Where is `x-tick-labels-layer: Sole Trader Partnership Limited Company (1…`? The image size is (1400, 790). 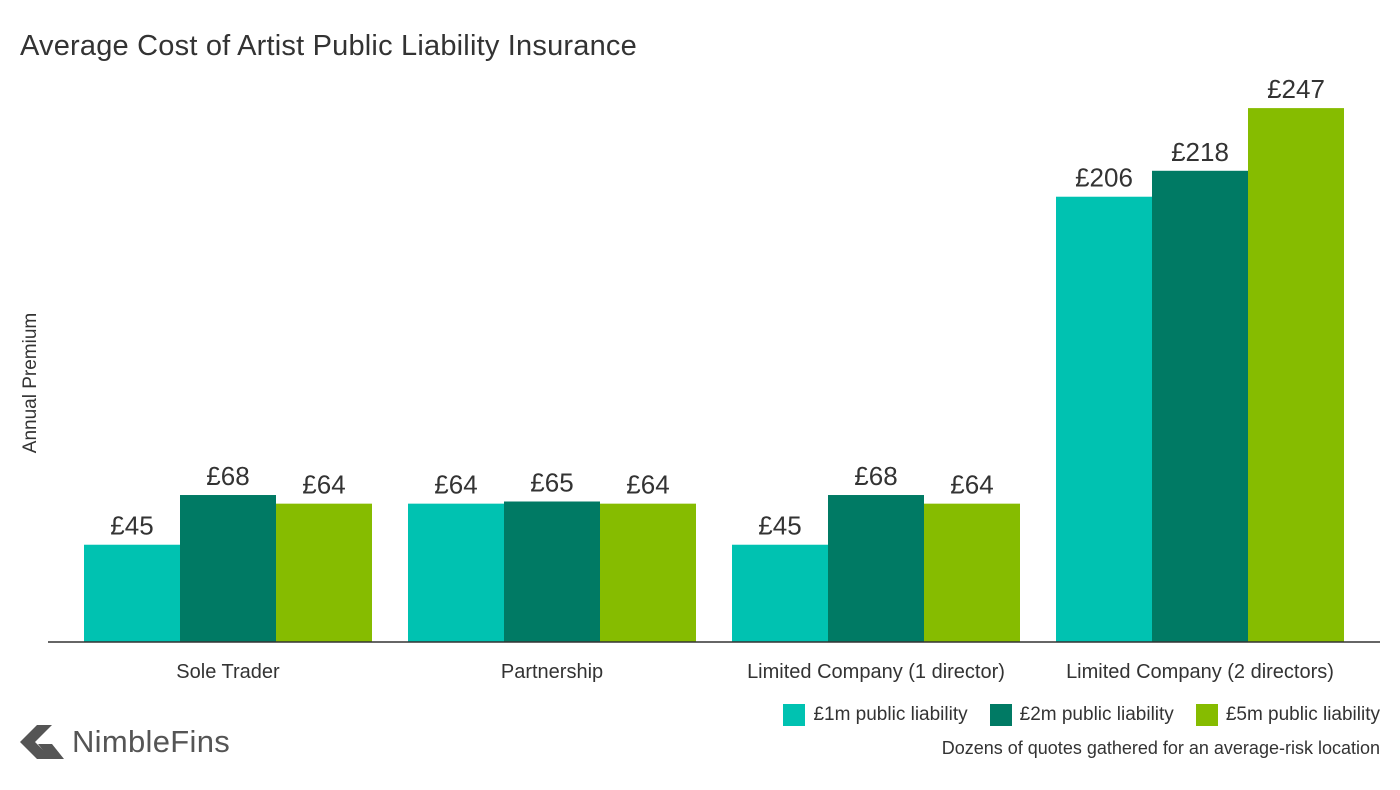 x-tick-labels-layer: Sole Trader Partnership Limited Company (1… is located at coordinates (755, 672).